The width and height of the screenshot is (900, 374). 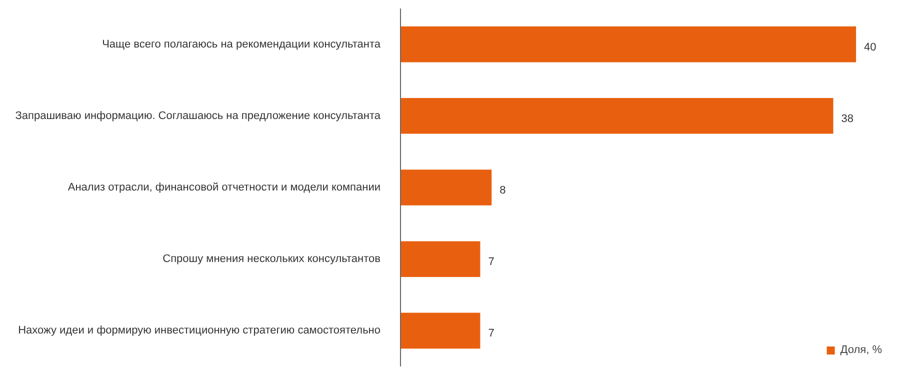 What do you see at coordinates (861, 350) in the screenshot?
I see `legend-label: Доля, %` at bounding box center [861, 350].